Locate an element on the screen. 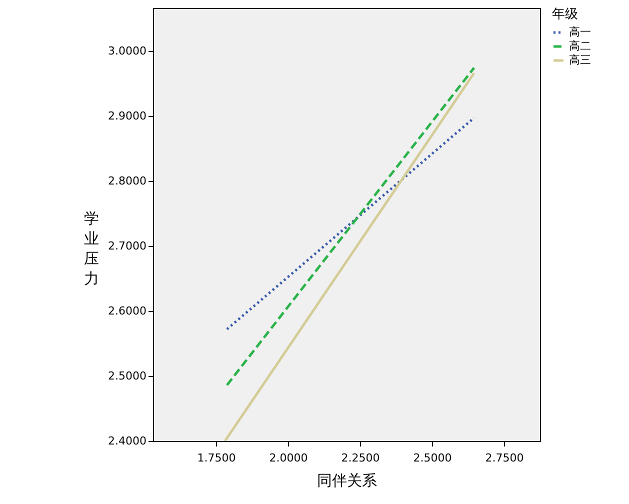  y-axis-title: 学业压力 is located at coordinates (91, 249).